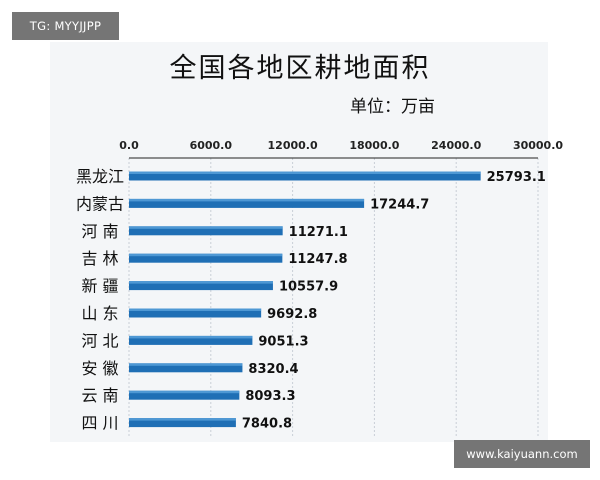 This screenshot has height=480, width=600. Describe the element at coordinates (211, 145) in the screenshot. I see `x-tick-label-1: 6000.0` at that location.